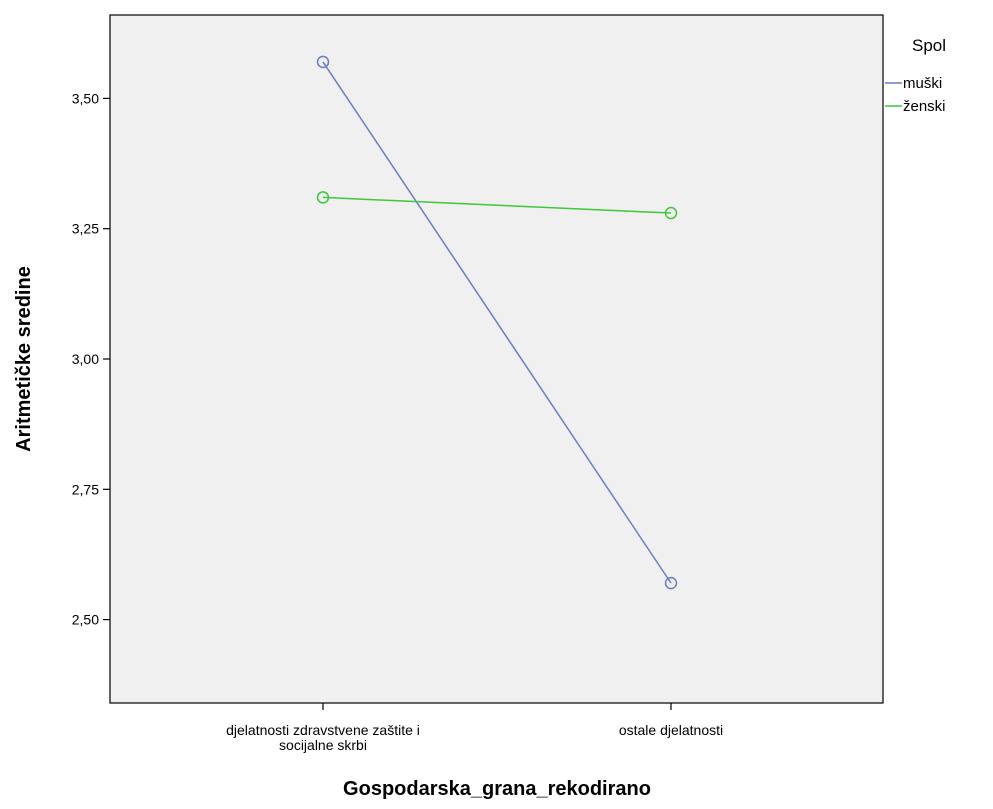  Describe the element at coordinates (85, 359) in the screenshot. I see `y-tick-label: 3,00` at that location.